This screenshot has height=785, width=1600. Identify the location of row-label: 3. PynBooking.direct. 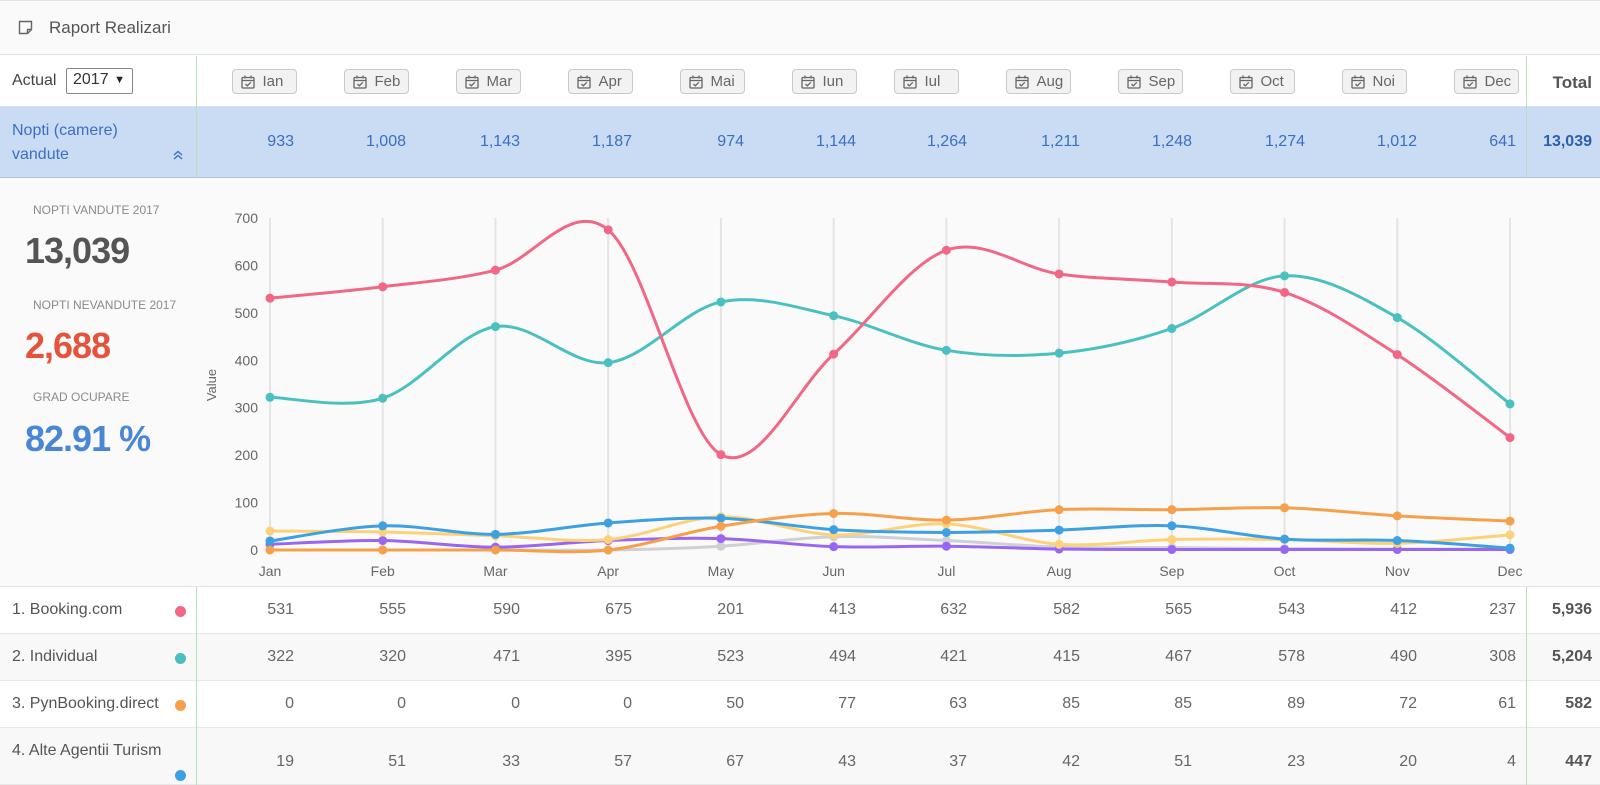
(85, 703).